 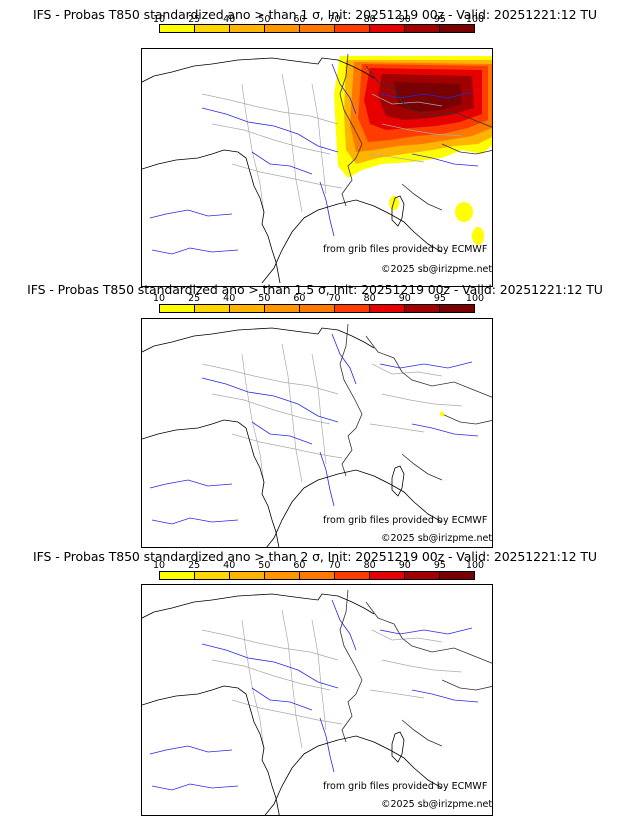 I want to click on prob-blob-italy-south, so click(x=478, y=236).